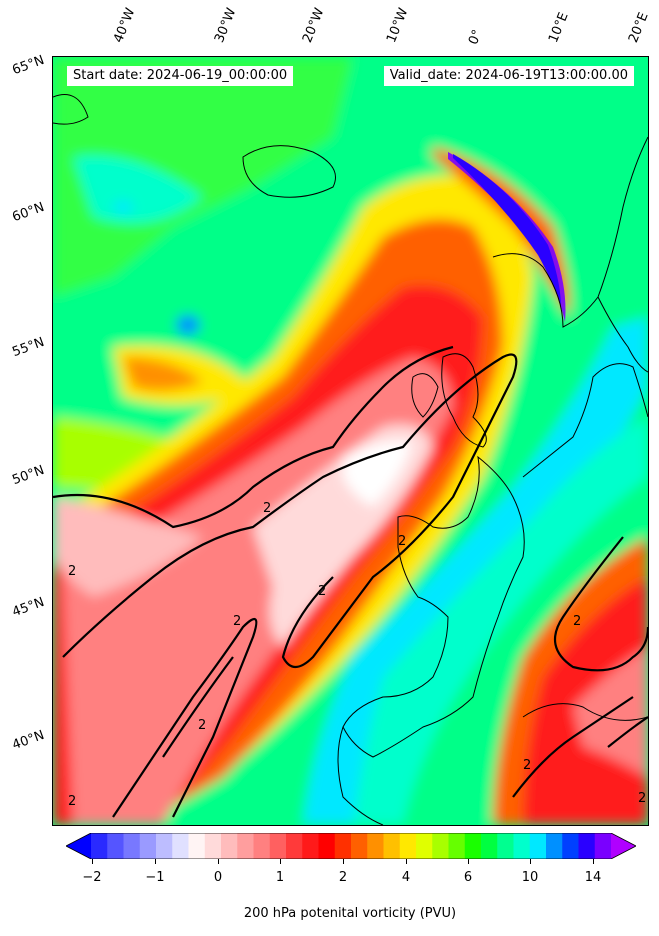 The width and height of the screenshot is (659, 936). Describe the element at coordinates (218, 877) in the screenshot. I see `colorbar-tick-label: 0` at that location.